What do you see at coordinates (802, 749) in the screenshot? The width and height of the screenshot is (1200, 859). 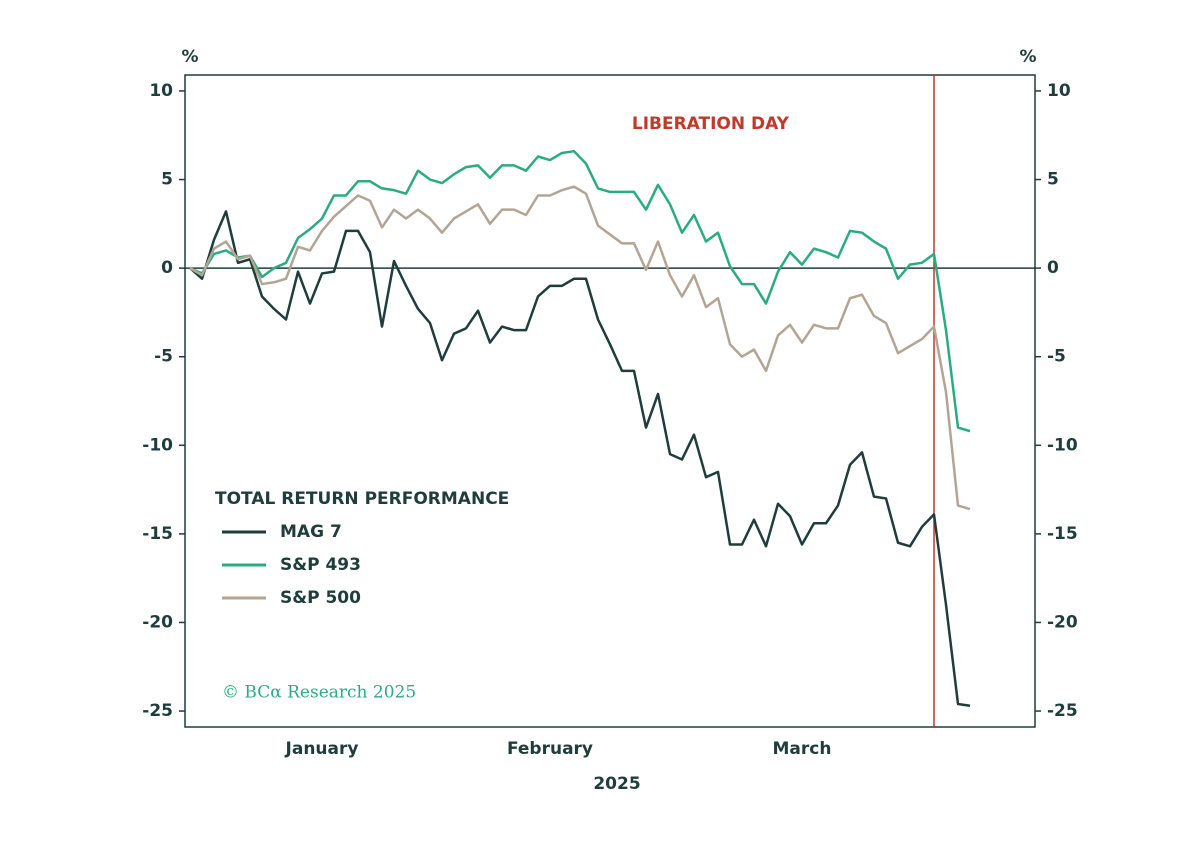 I see `x-tick-label: March` at bounding box center [802, 749].